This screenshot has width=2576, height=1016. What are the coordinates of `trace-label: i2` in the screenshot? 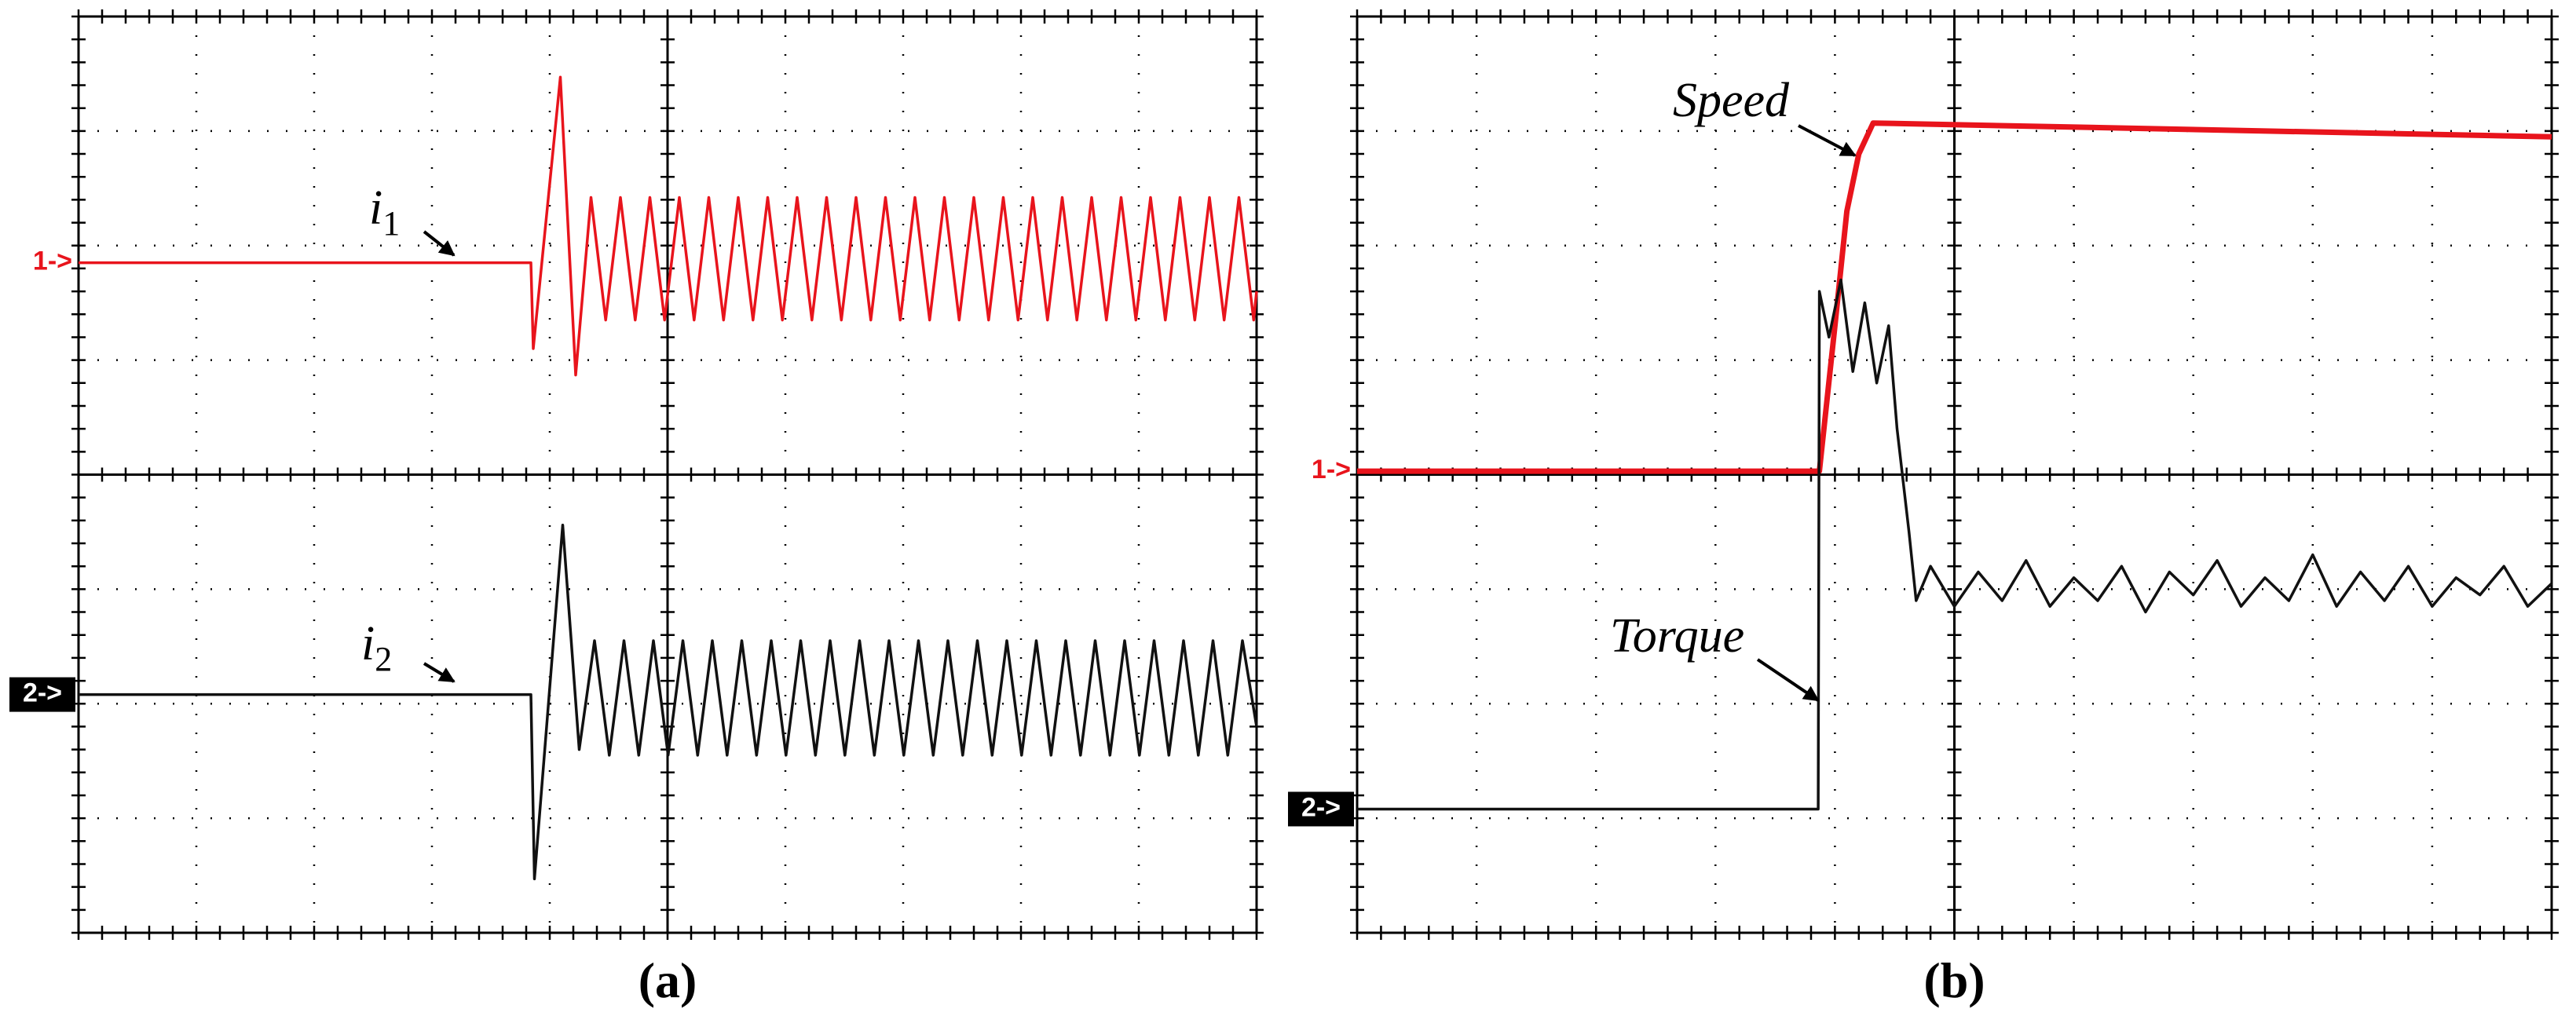 It's located at (376, 647).